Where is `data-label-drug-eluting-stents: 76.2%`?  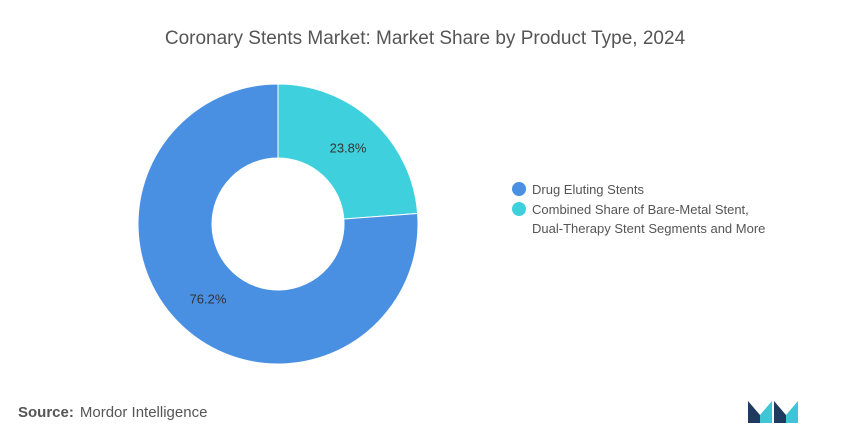 data-label-drug-eluting-stents: 76.2% is located at coordinates (208, 299).